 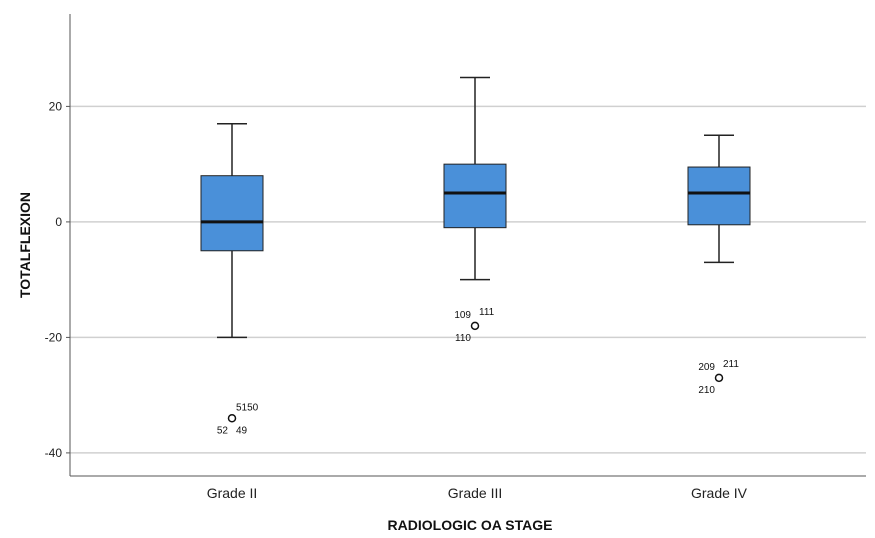 I want to click on box-grade-iv: 209 211 210, so click(x=719, y=265).